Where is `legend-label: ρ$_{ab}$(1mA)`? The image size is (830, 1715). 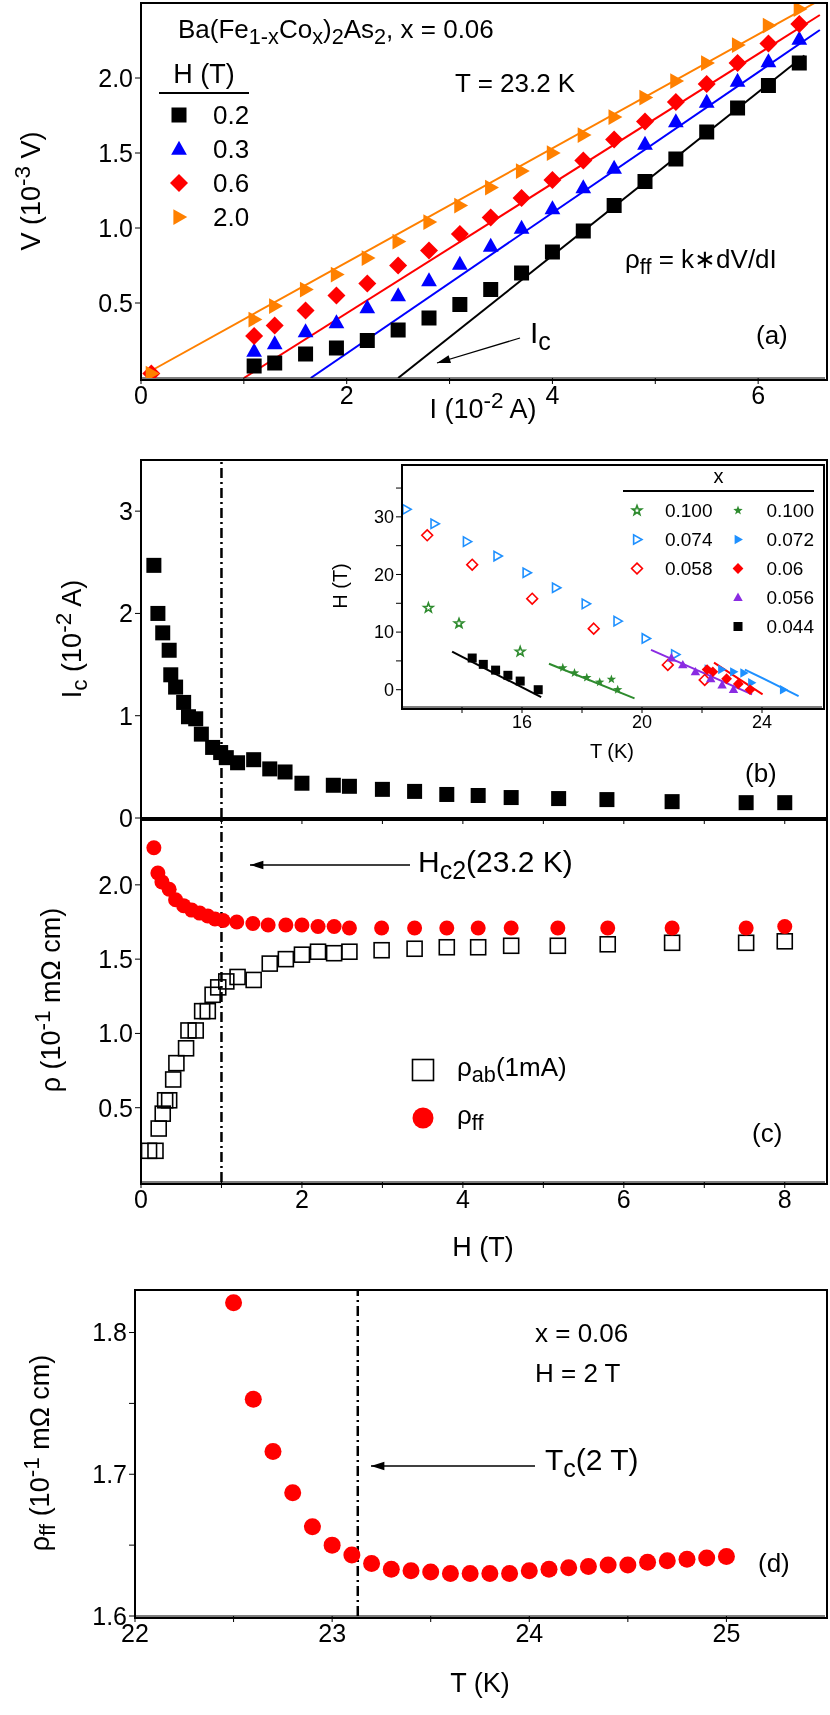
legend-label: ρ$_{ab}$(1mA) is located at coordinates (512, 1070).